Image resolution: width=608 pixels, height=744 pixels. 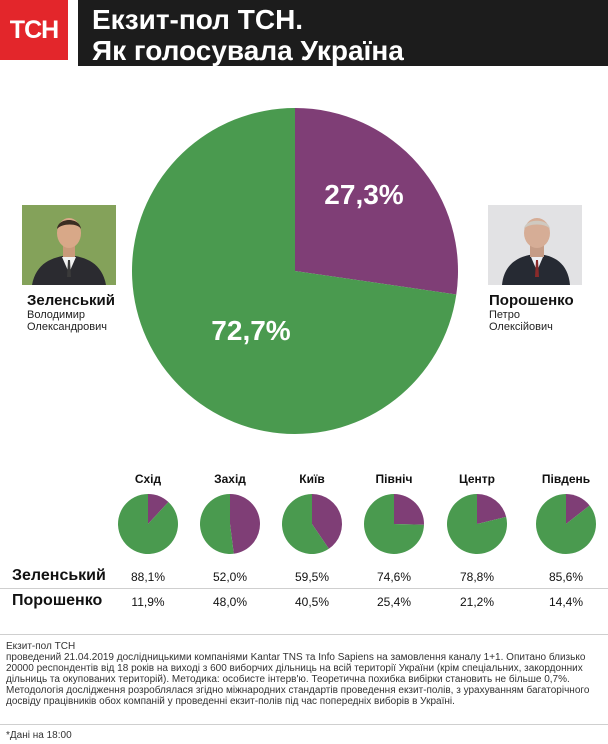 I want to click on candidate-zelensky: Зеленський Володимир Олександрович, so click(x=71, y=312).